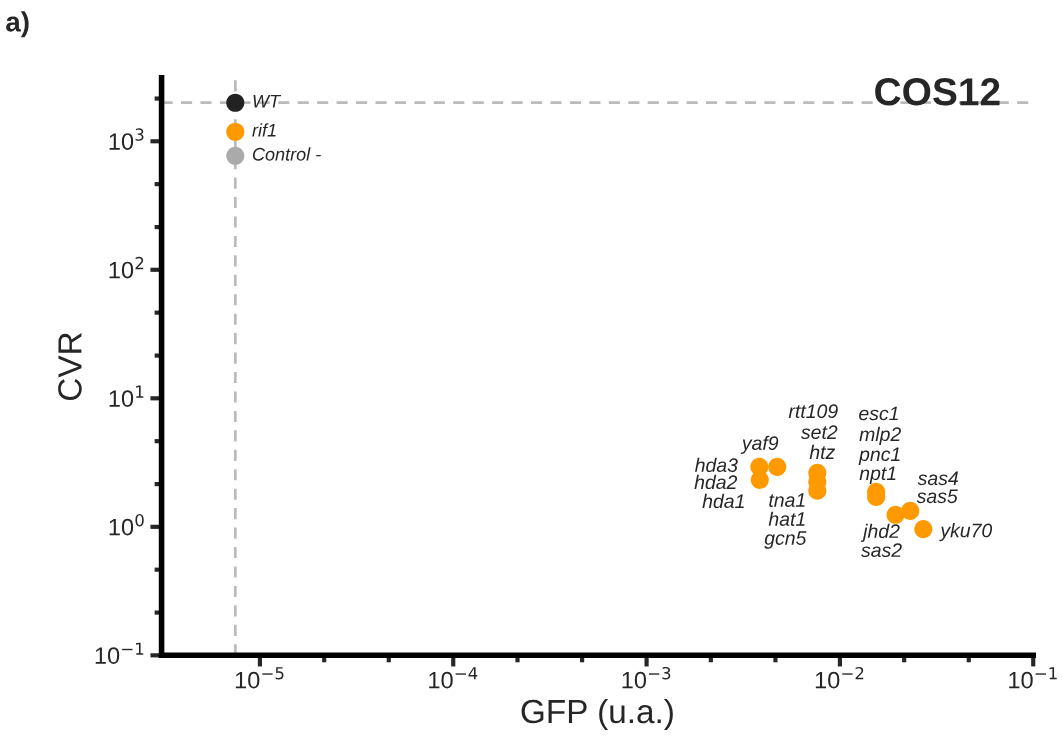  I want to click on annotation: hda1, so click(723, 501).